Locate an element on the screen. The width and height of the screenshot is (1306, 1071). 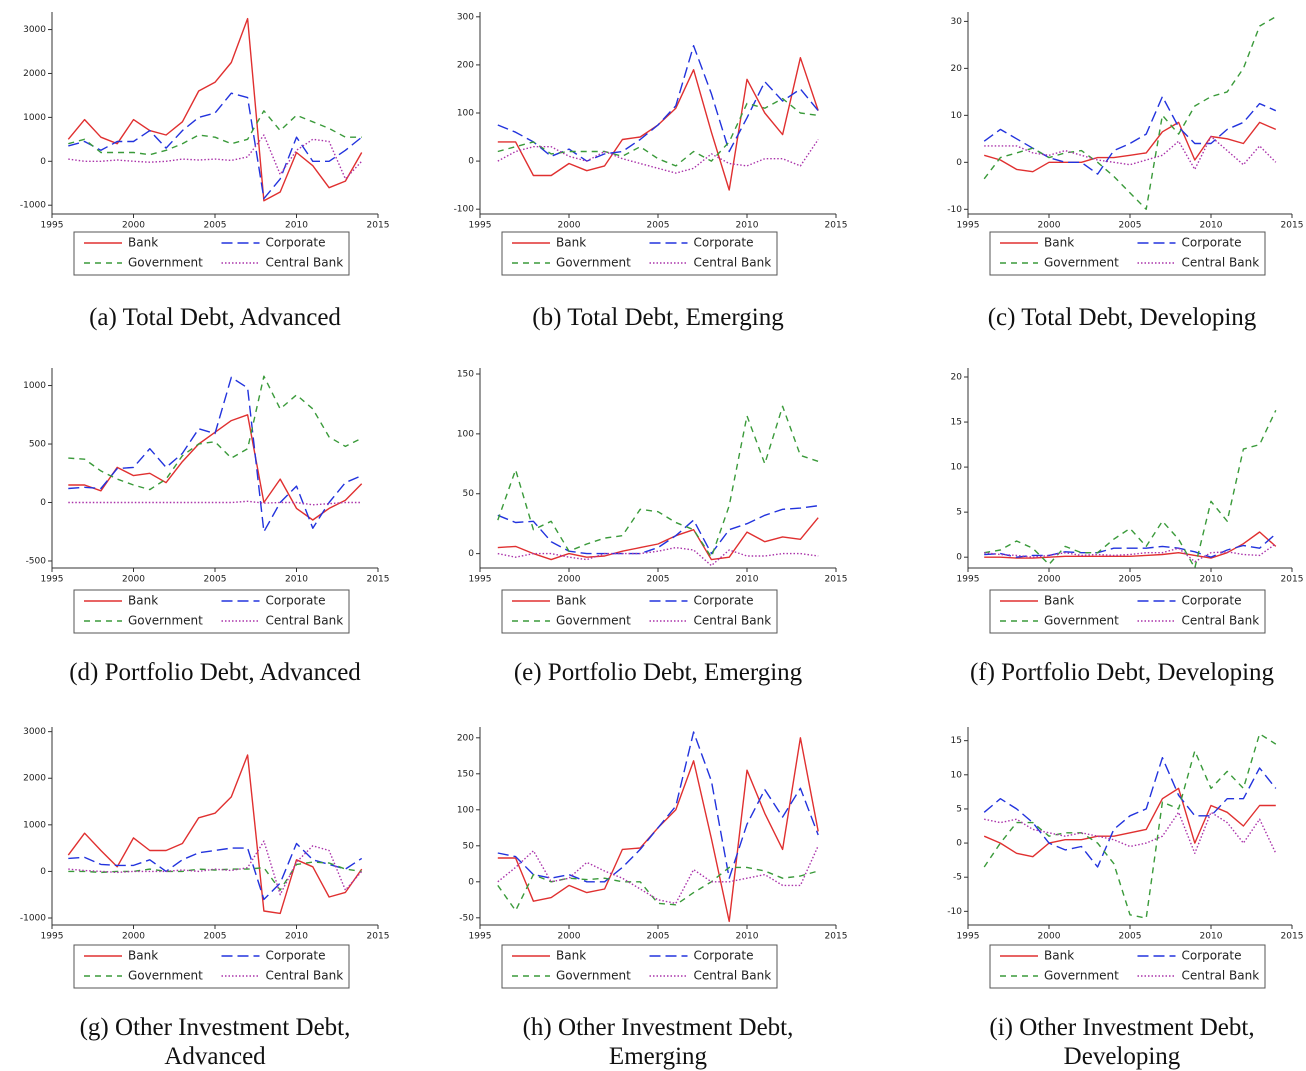
y-tick-label: 150 is located at coordinates (465, 374).